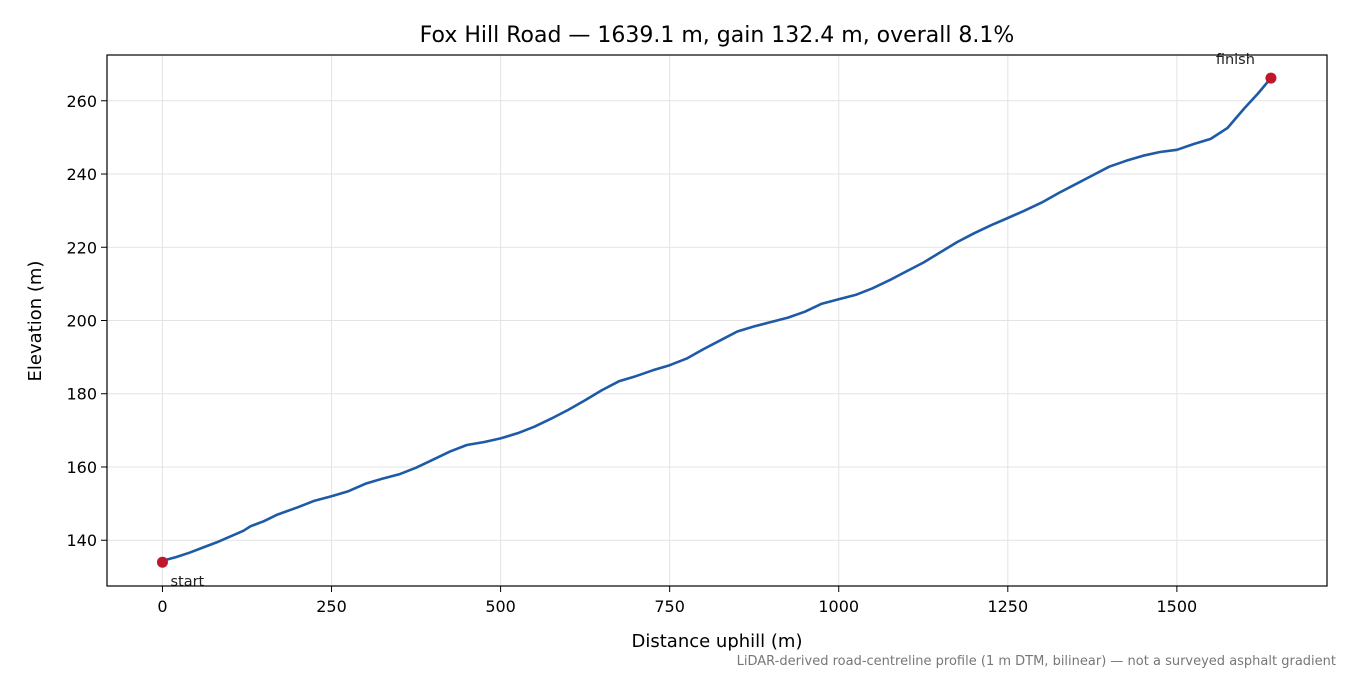  What do you see at coordinates (81, 394) in the screenshot?
I see `y-tick-label: 180` at bounding box center [81, 394].